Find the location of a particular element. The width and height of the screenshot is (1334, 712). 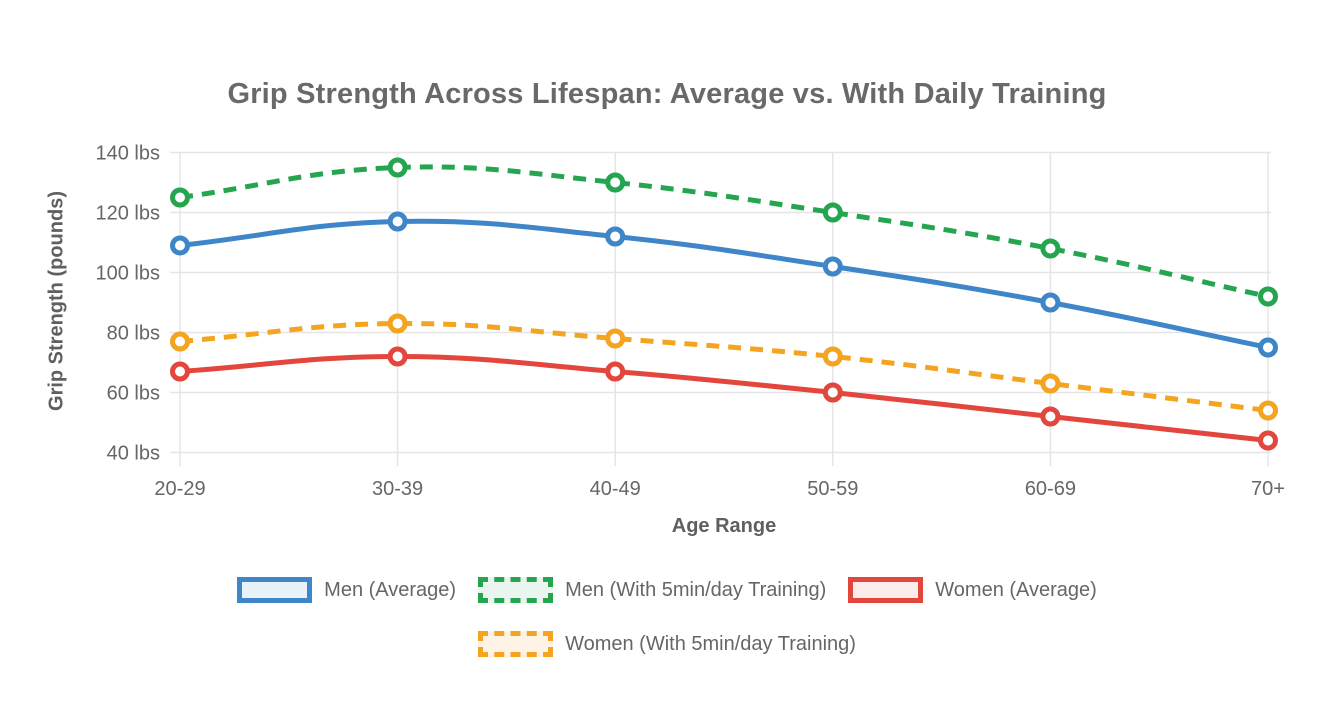

legend-item-1: Men (With 5min/day Training) is located at coordinates (652, 590).